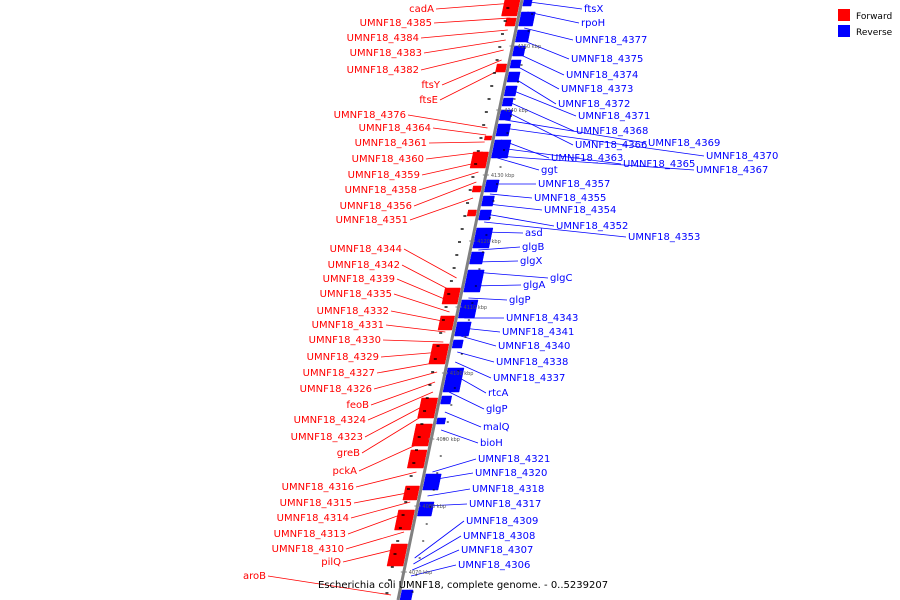 Image resolution: width=900 pixels, height=600 pixels. Describe the element at coordinates (460, 300) in the screenshot. I see `genome-axis` at that location.